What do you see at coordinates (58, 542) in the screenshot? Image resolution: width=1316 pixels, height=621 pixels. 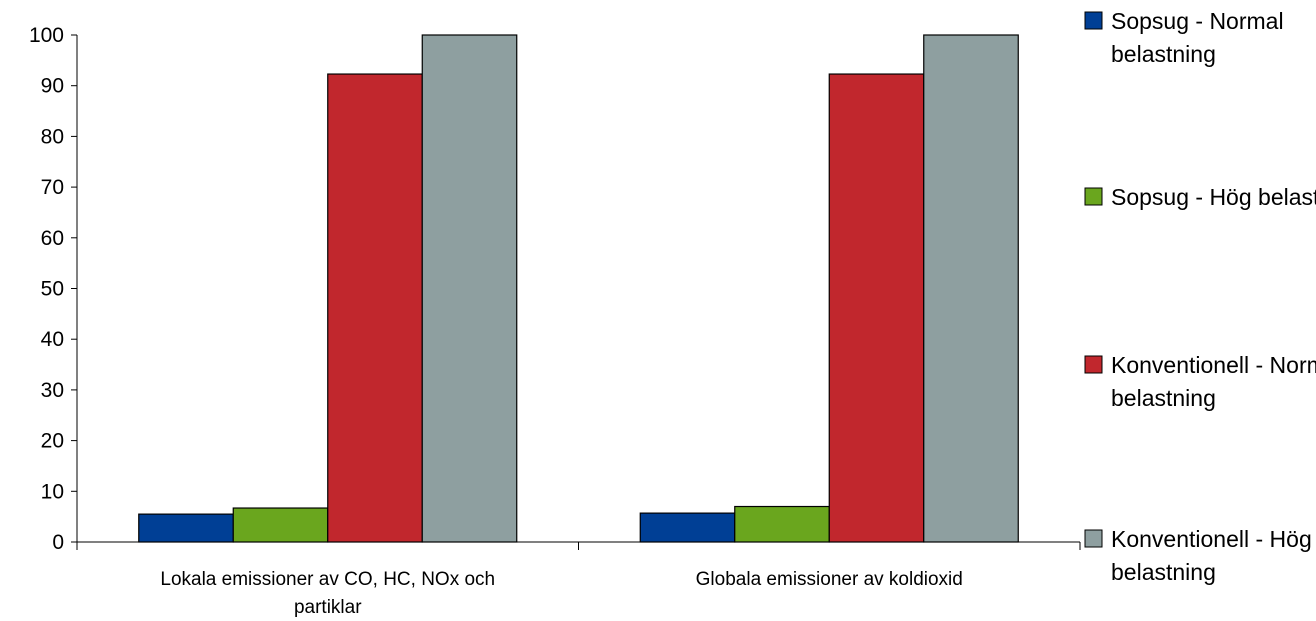 I see `y-tick-label: 0` at bounding box center [58, 542].